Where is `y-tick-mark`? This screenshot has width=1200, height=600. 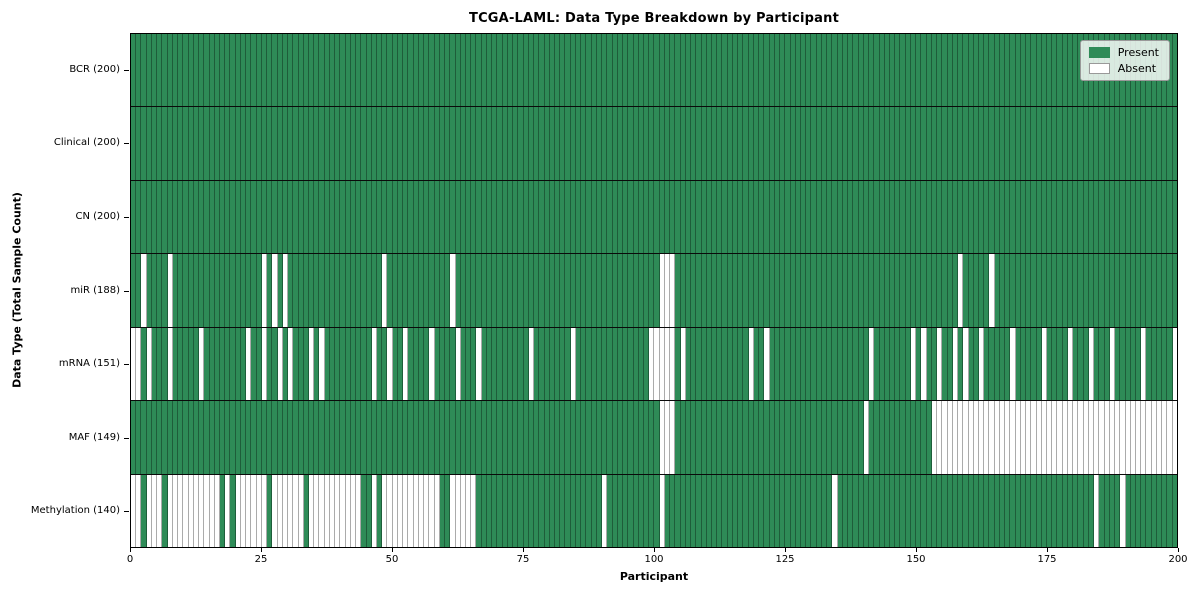 y-tick-mark is located at coordinates (126, 291).